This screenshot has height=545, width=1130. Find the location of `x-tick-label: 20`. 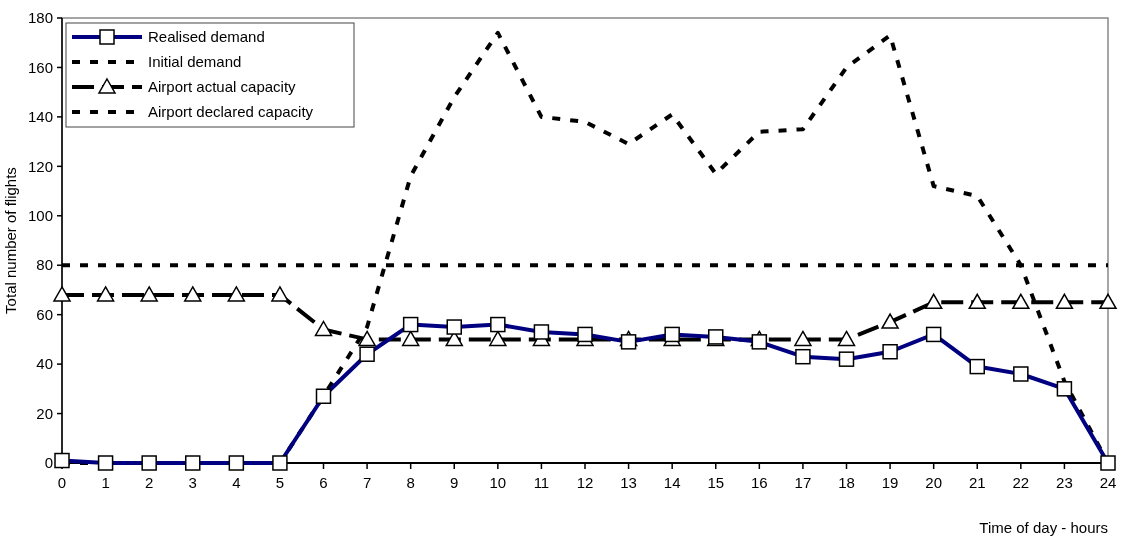

x-tick-label: 20 is located at coordinates (934, 482).